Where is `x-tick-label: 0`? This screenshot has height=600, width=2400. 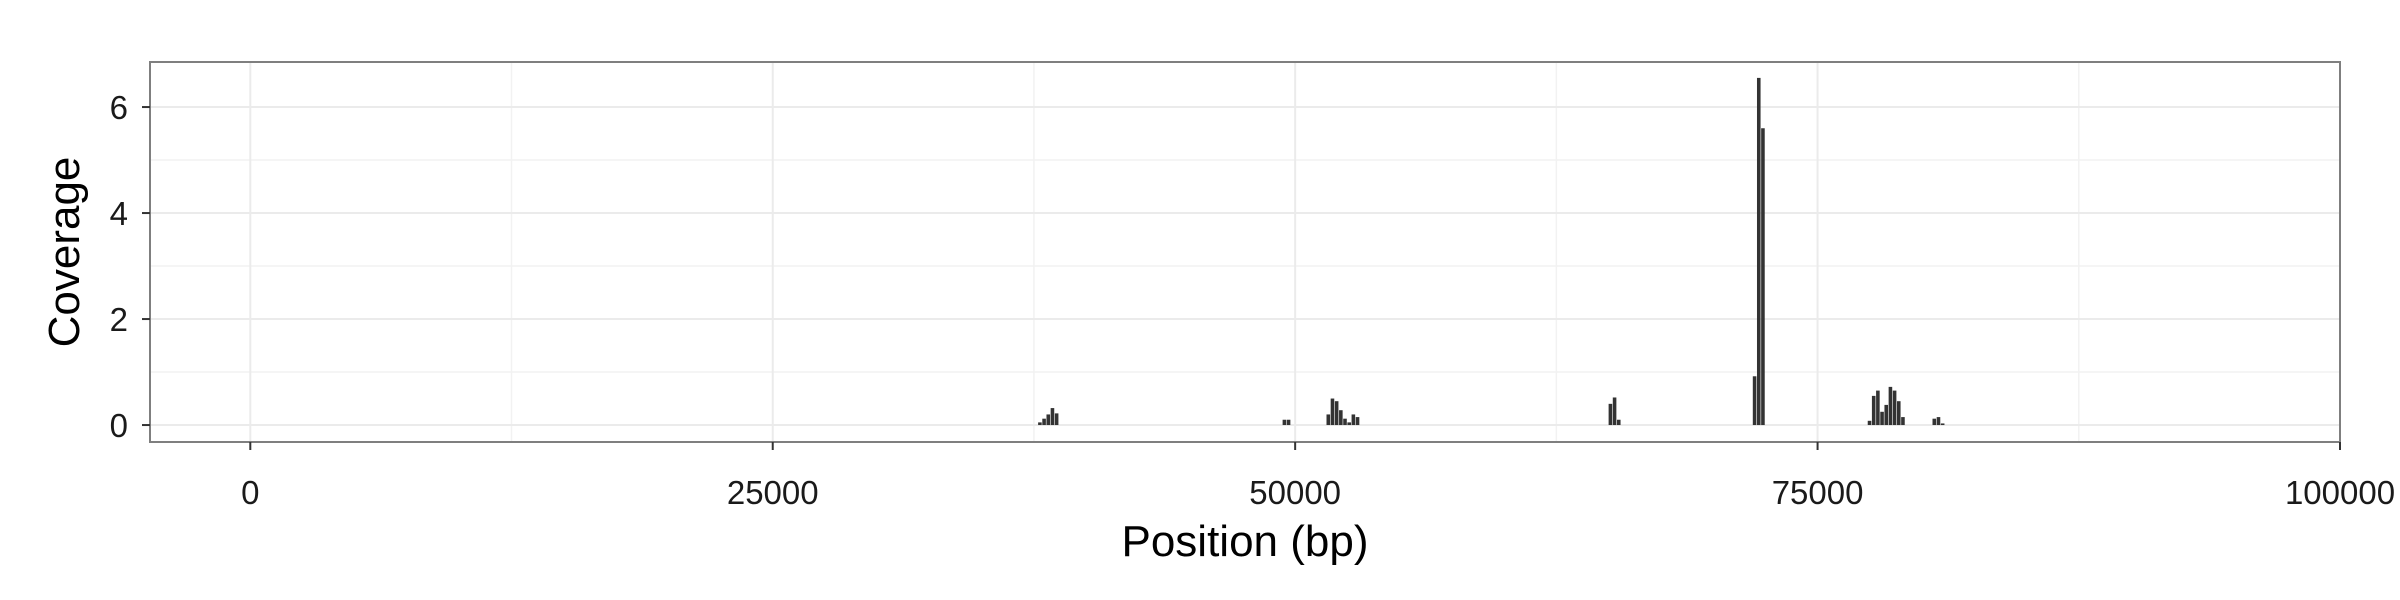
x-tick-label: 0 is located at coordinates (250, 492).